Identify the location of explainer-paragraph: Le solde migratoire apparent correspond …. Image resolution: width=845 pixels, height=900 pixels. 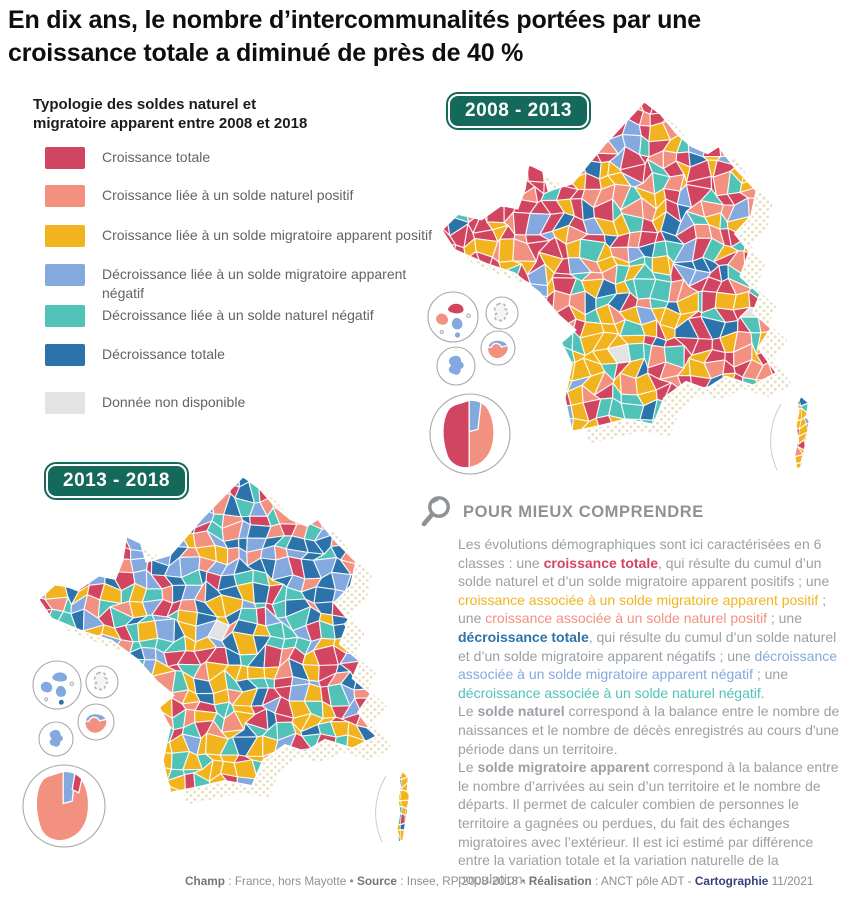
(651, 823).